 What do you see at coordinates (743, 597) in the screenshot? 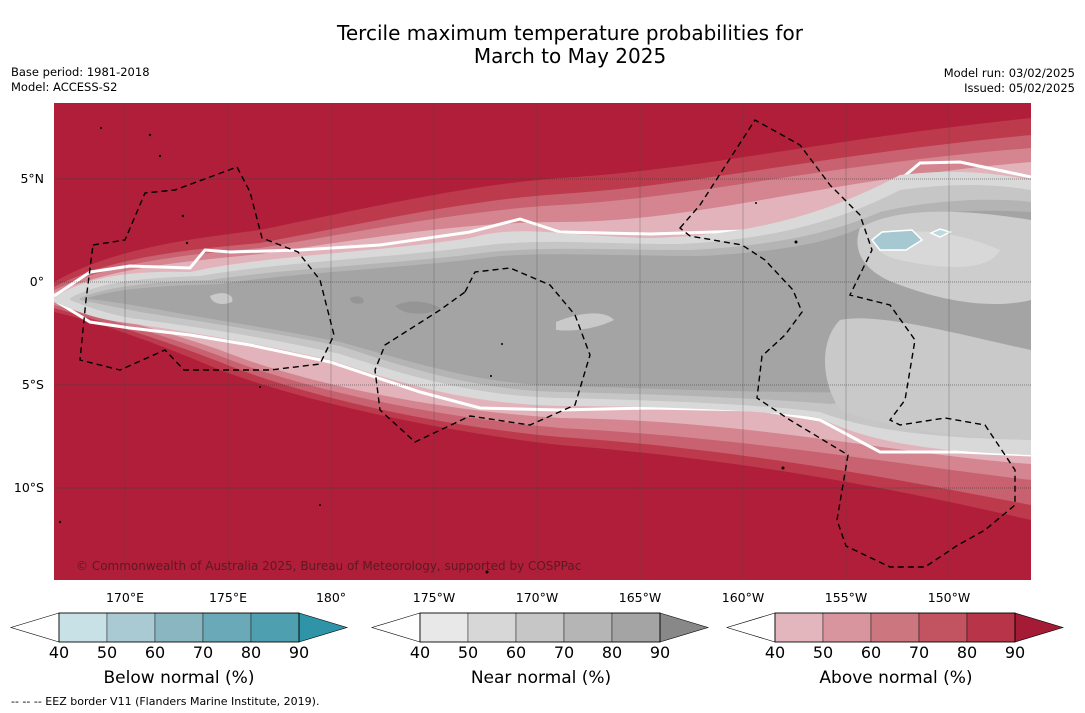
I see `longitude-label: 160°W` at bounding box center [743, 597].